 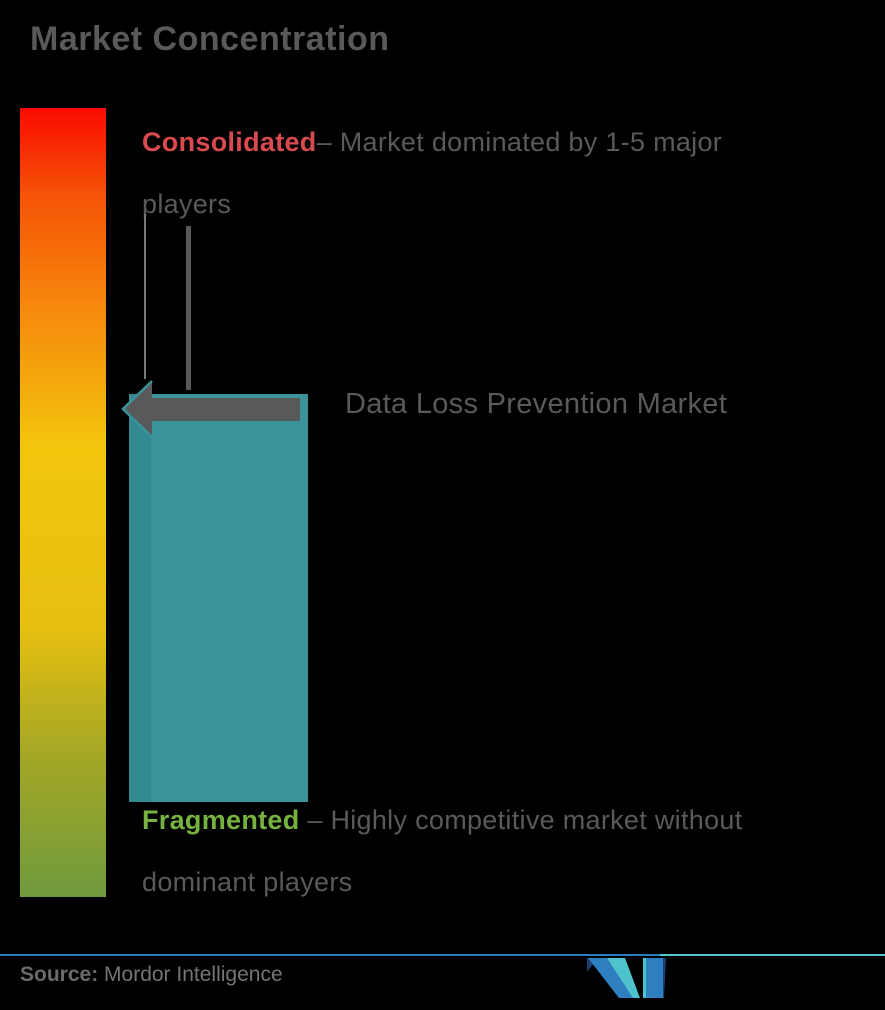 What do you see at coordinates (145, 296) in the screenshot?
I see `leader-line-thin` at bounding box center [145, 296].